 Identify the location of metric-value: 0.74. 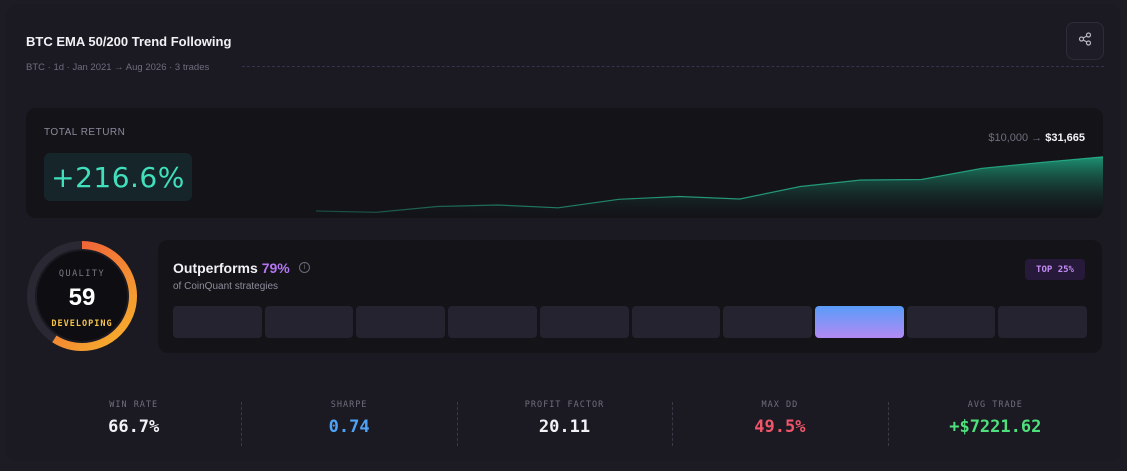
(349, 427).